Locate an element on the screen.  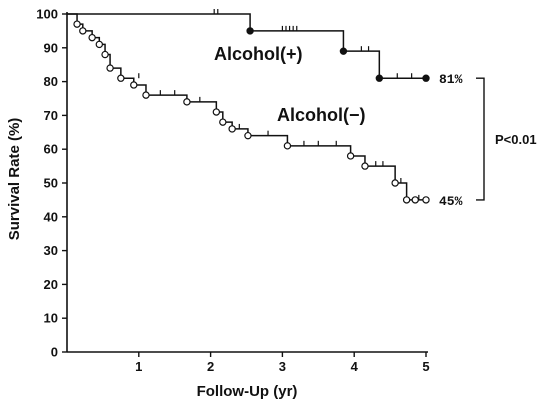
y-tick-label: 90 is located at coordinates (51, 47).